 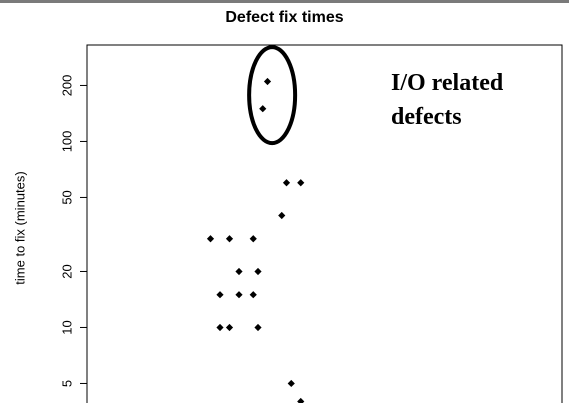 I want to click on y-tick-label: 10, so click(x=67, y=327).